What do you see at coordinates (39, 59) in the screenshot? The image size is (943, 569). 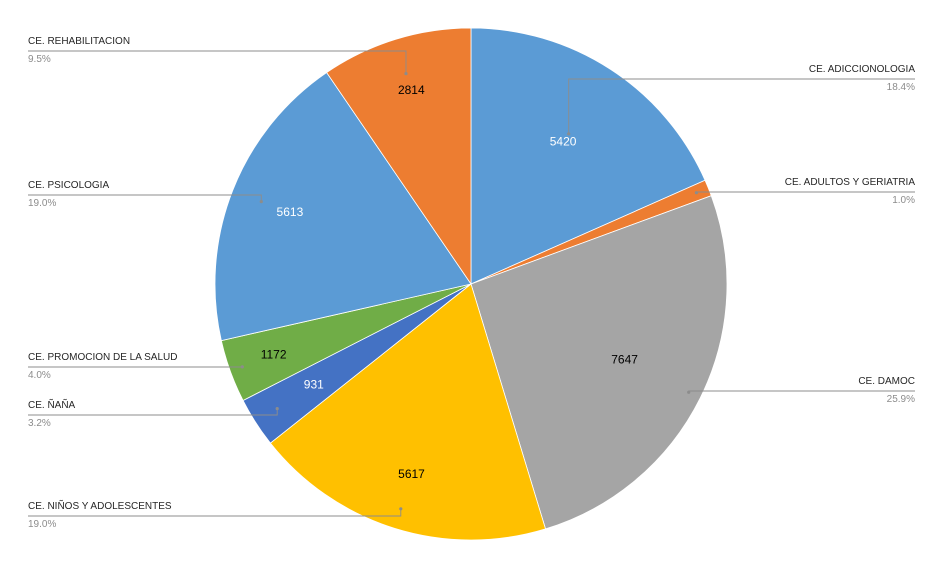 I see `percent-label-ce-rehabilitacion: 9.5%` at bounding box center [39, 59].